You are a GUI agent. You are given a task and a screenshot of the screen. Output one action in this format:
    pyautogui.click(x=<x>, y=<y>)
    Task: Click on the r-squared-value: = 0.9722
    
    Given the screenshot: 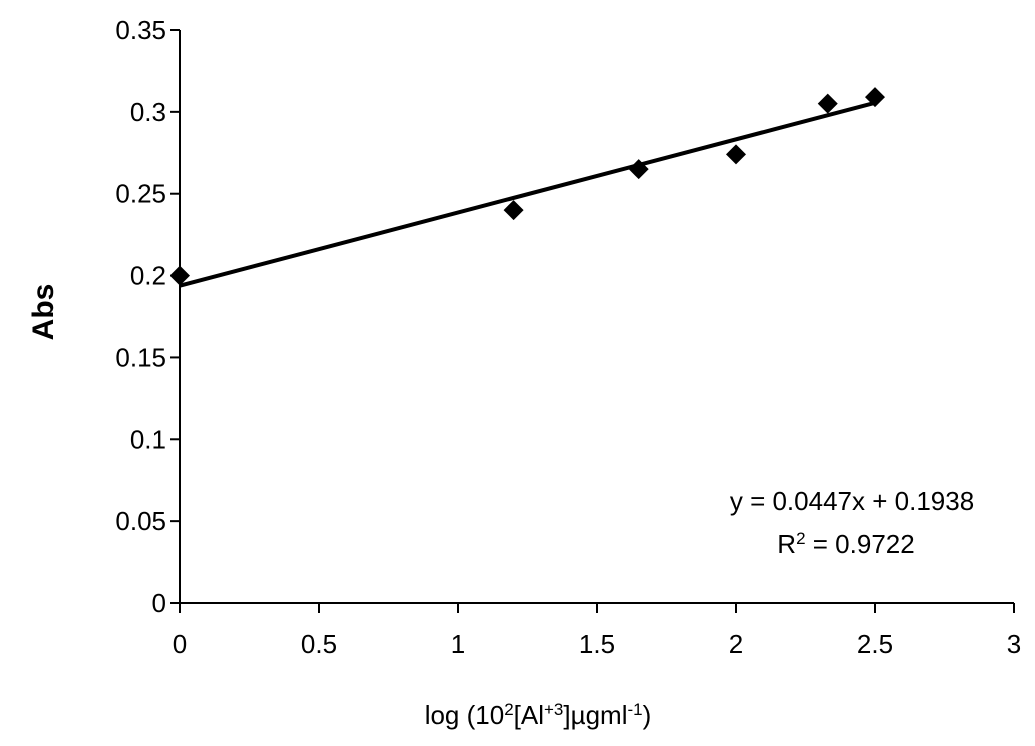 What is the action you would take?
    pyautogui.click(x=860, y=544)
    